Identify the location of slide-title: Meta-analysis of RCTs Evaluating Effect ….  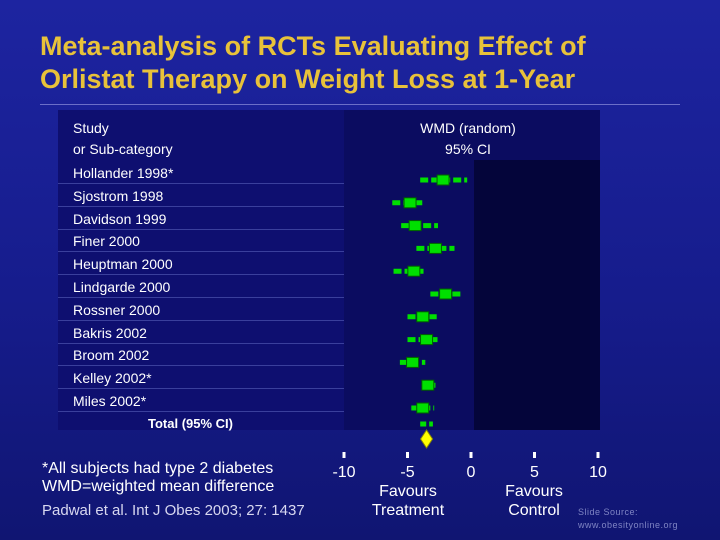
(375, 63).